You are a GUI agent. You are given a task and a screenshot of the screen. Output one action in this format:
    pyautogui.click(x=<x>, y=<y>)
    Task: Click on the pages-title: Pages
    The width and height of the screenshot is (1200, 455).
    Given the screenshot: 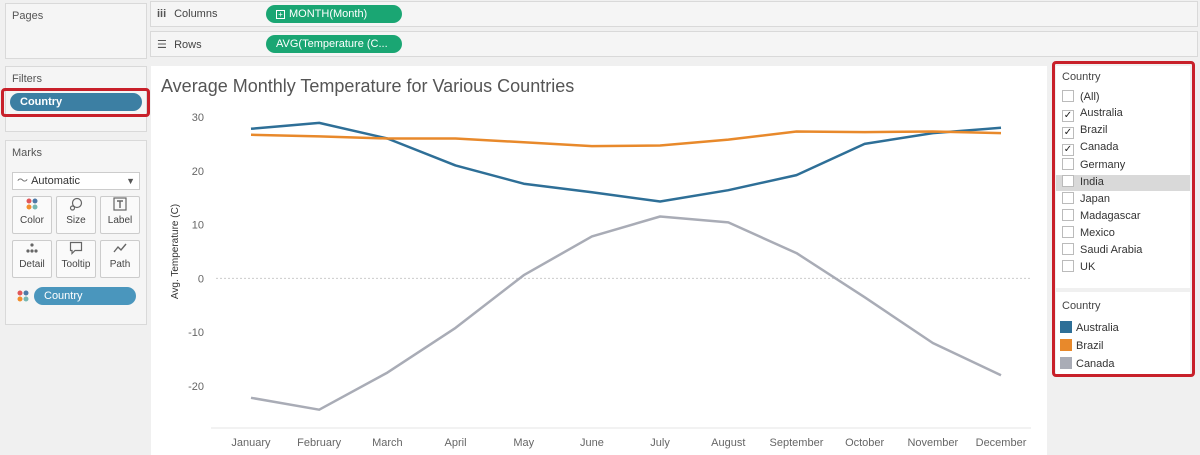 What is the action you would take?
    pyautogui.click(x=28, y=16)
    